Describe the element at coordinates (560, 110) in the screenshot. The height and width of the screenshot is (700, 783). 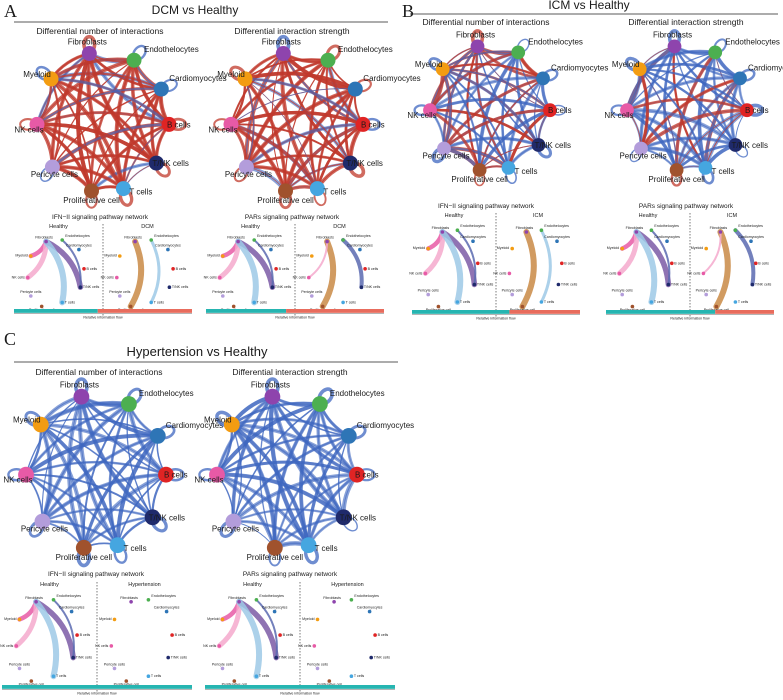
I see `node-label: B cells` at that location.